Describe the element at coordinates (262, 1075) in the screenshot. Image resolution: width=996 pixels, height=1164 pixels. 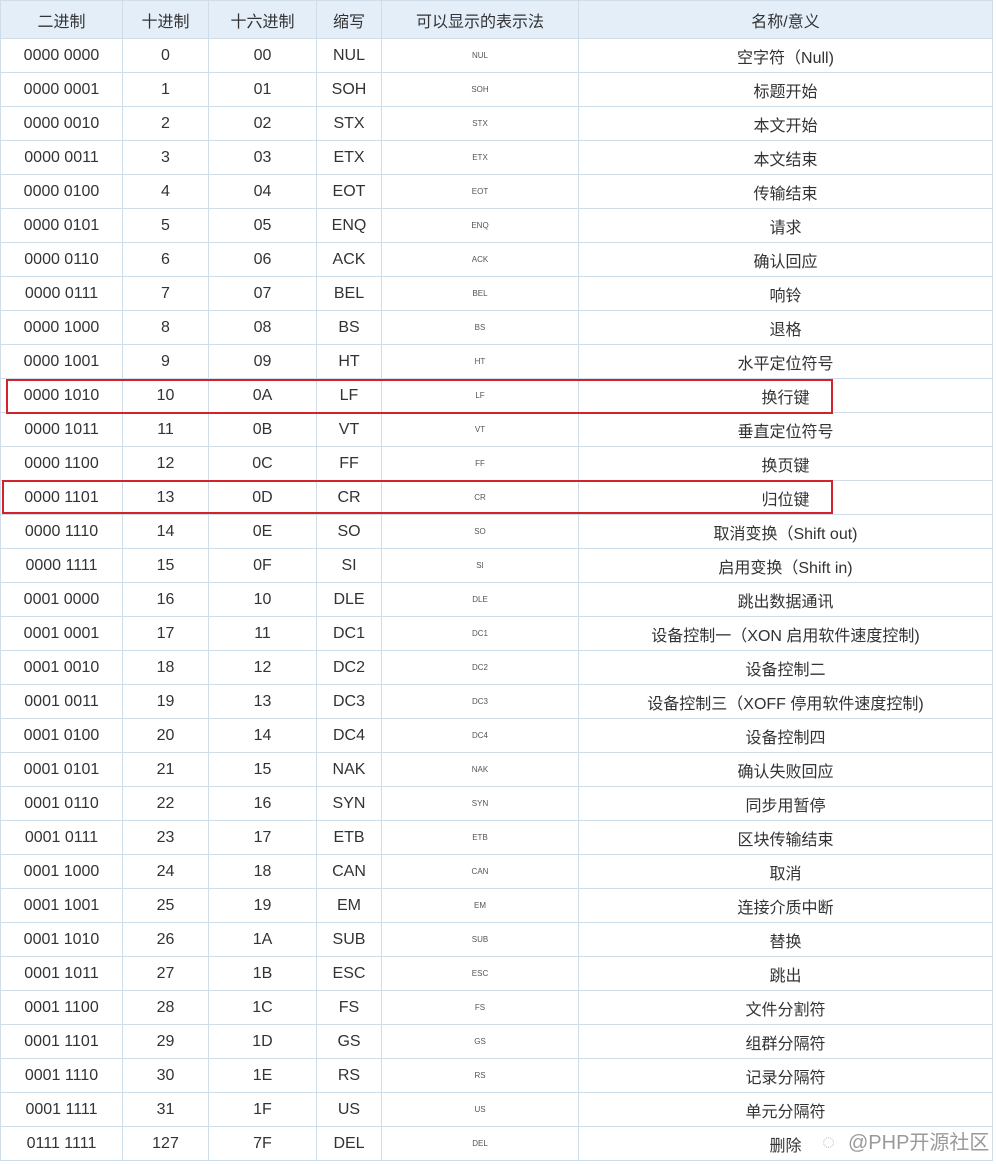
I see `cell-hex: 1E` at that location.